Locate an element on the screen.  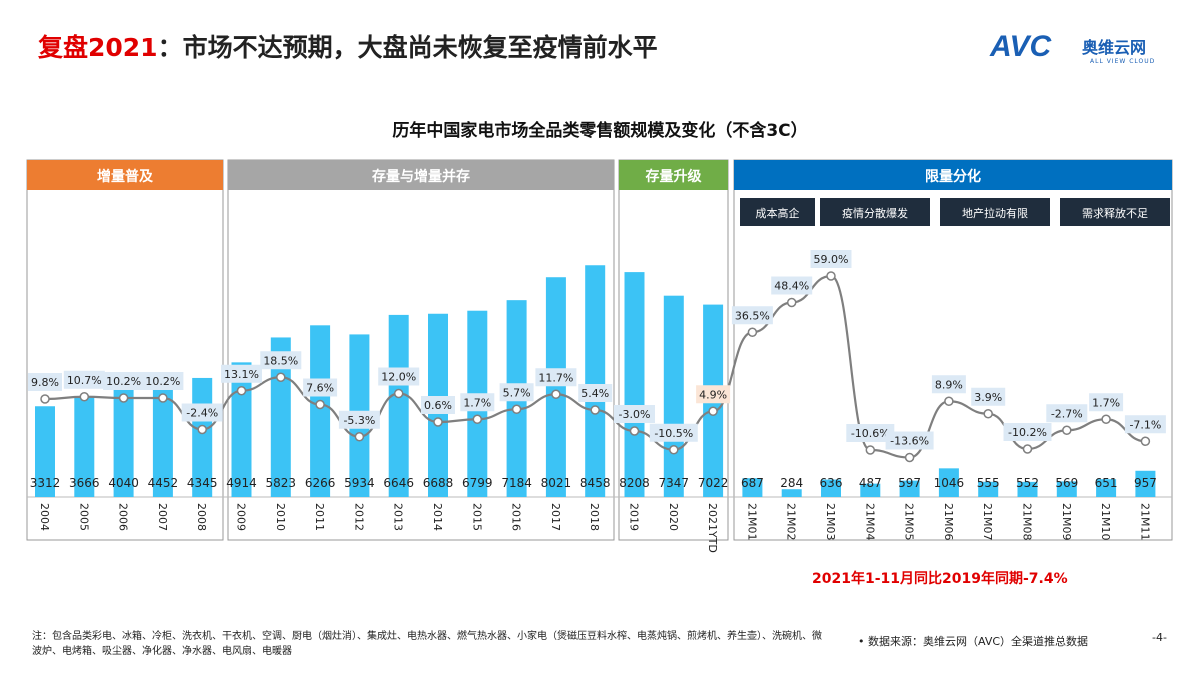
growth-label: 0.6% is located at coordinates (438, 405).